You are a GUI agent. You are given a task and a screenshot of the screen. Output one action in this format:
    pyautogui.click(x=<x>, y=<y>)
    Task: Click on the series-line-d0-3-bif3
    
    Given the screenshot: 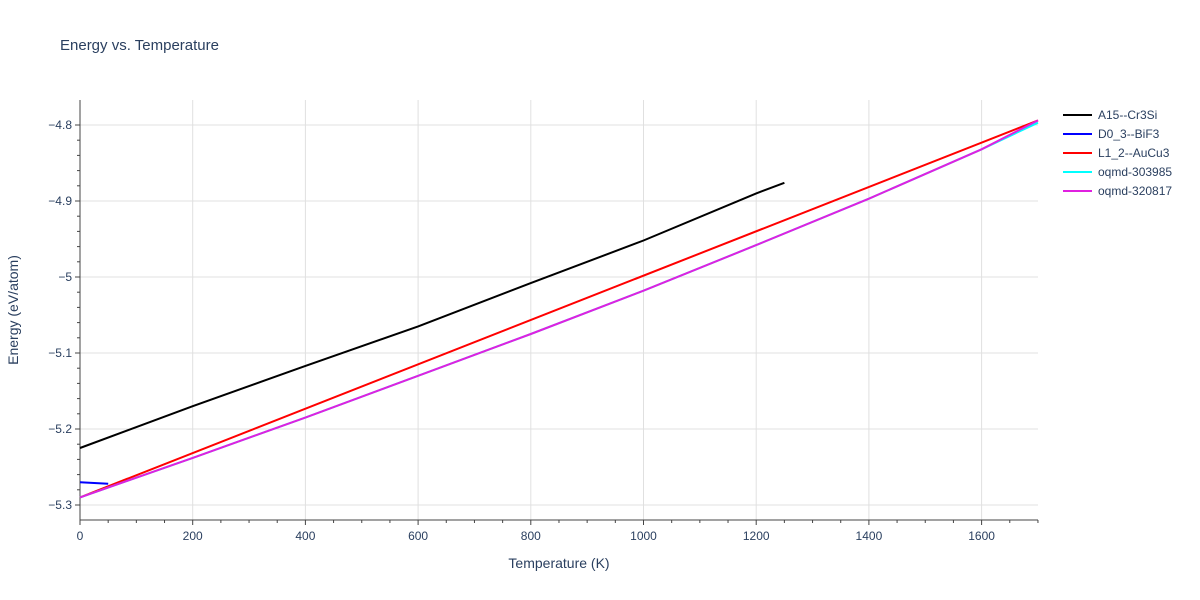 What is the action you would take?
    pyautogui.click(x=94, y=483)
    